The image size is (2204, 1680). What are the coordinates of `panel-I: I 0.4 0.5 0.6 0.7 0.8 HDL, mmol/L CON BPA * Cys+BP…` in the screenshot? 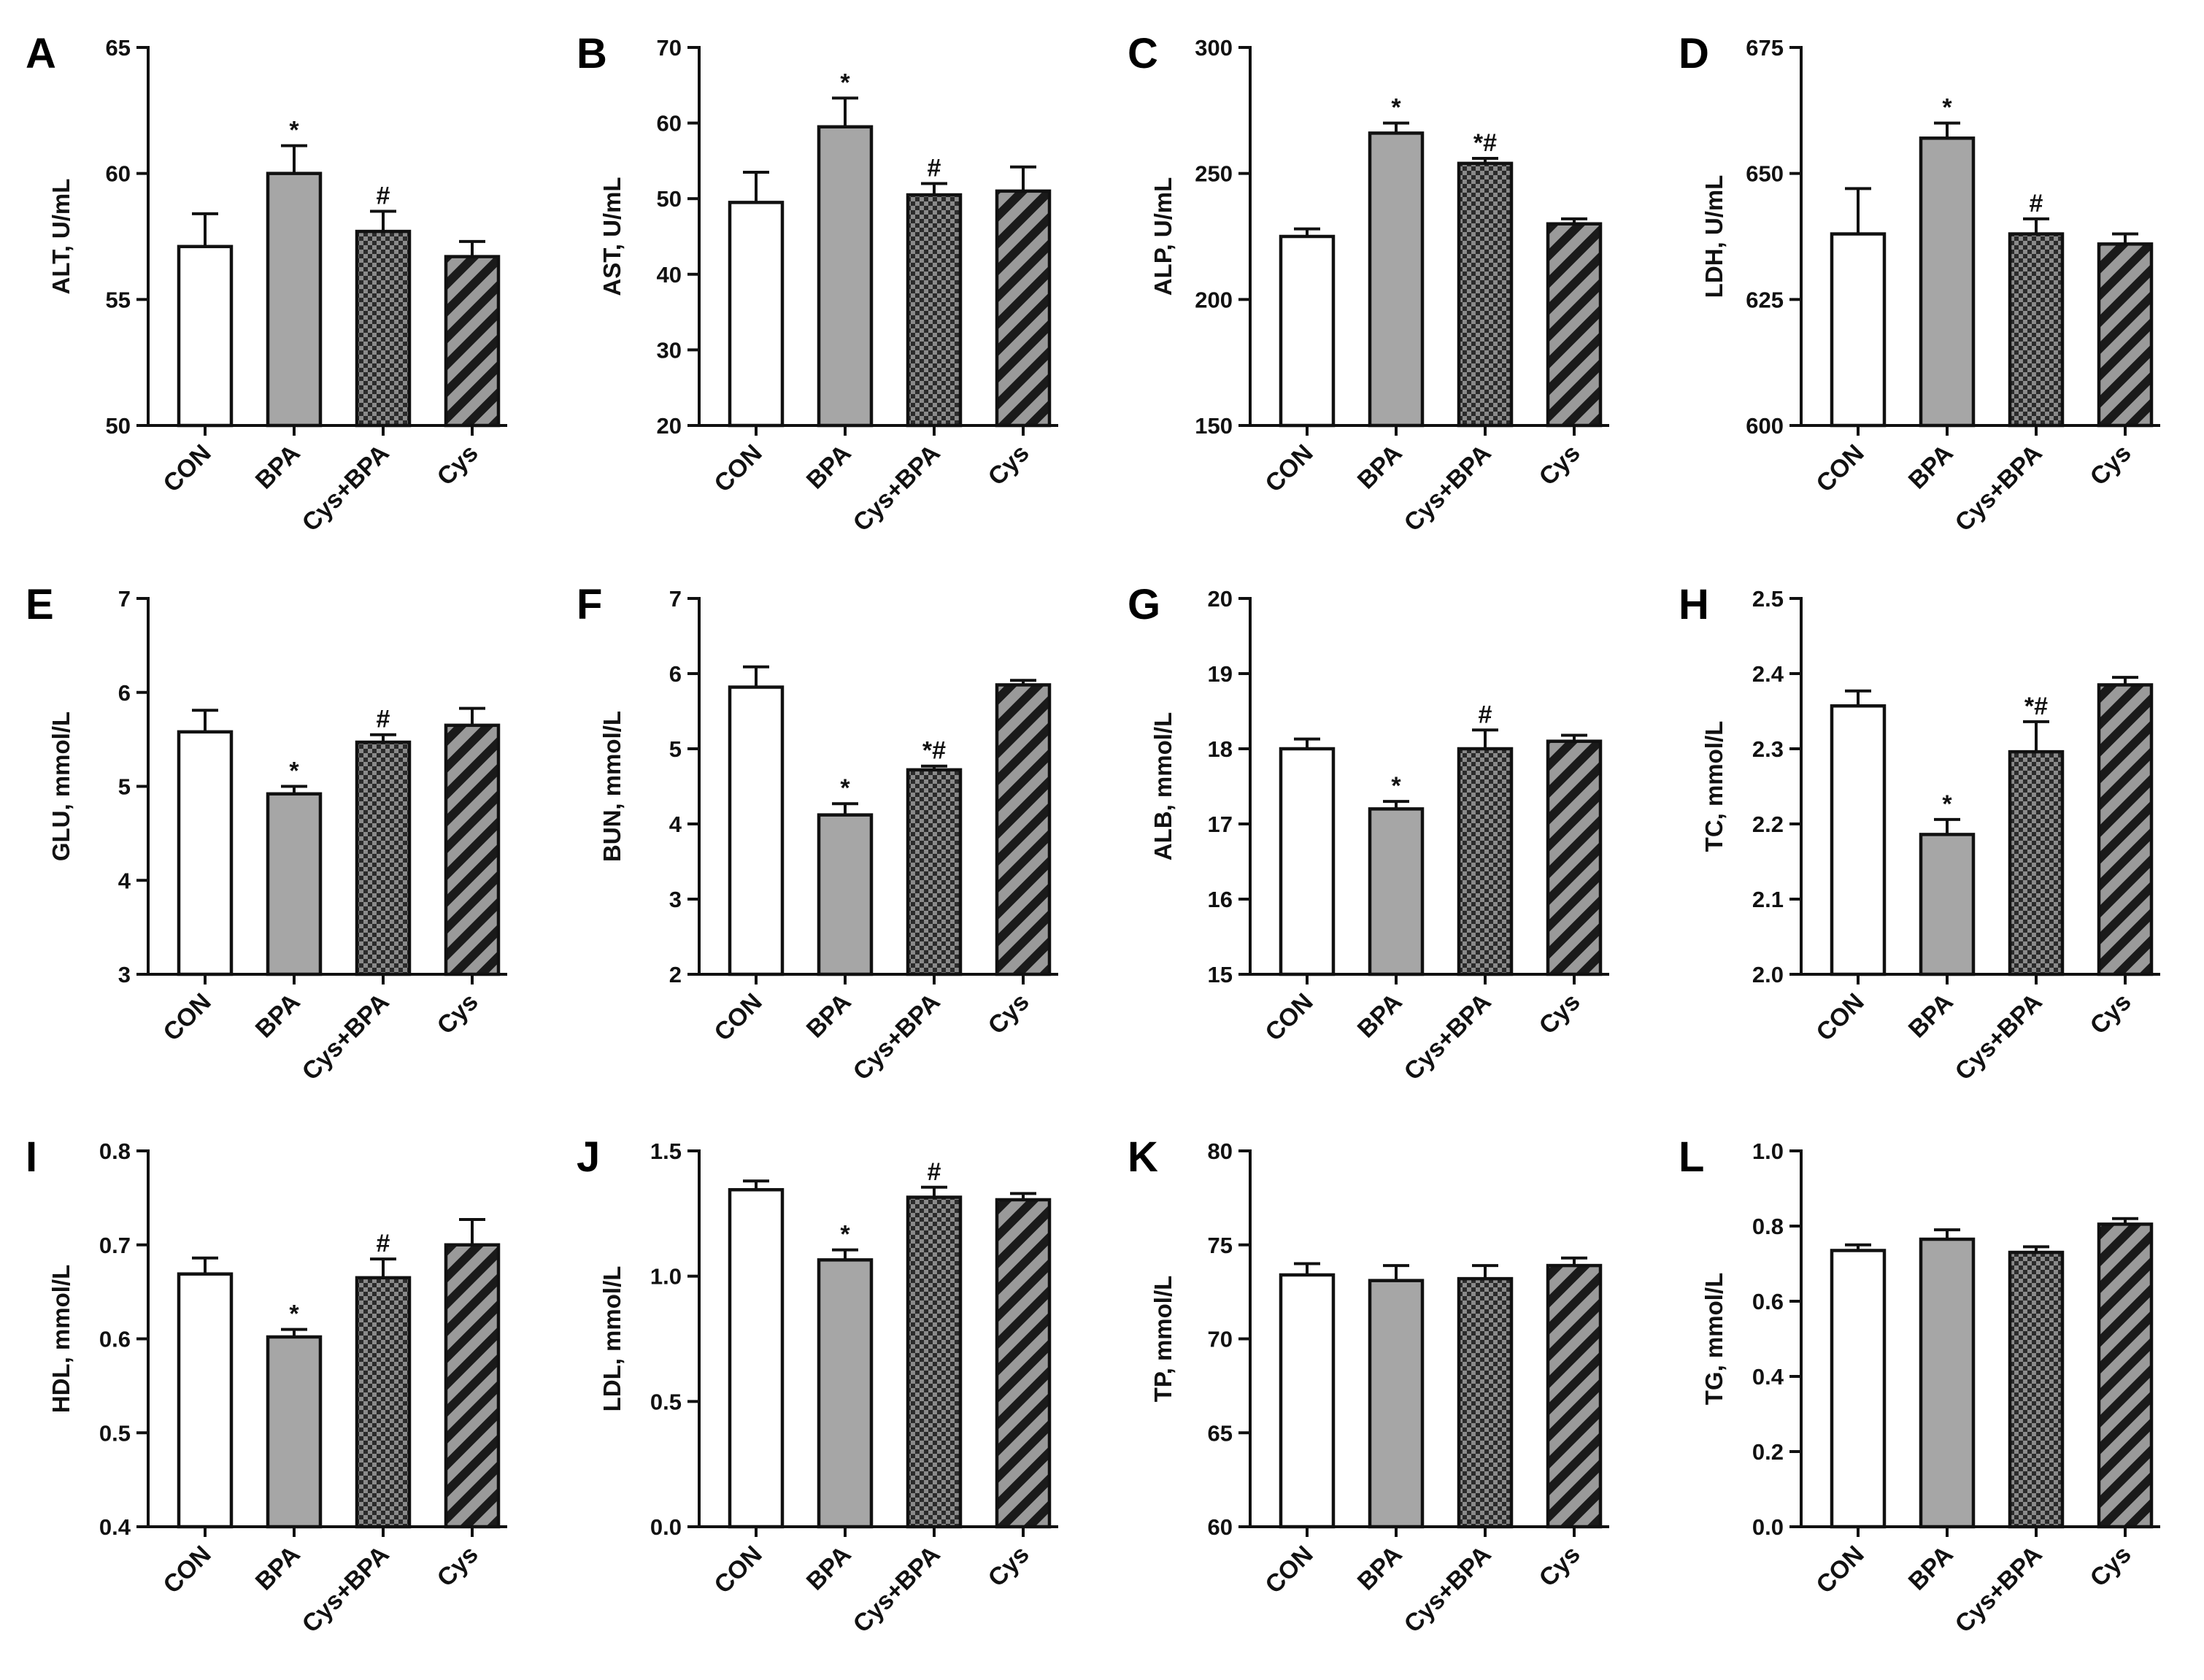 It's located at (266, 1385).